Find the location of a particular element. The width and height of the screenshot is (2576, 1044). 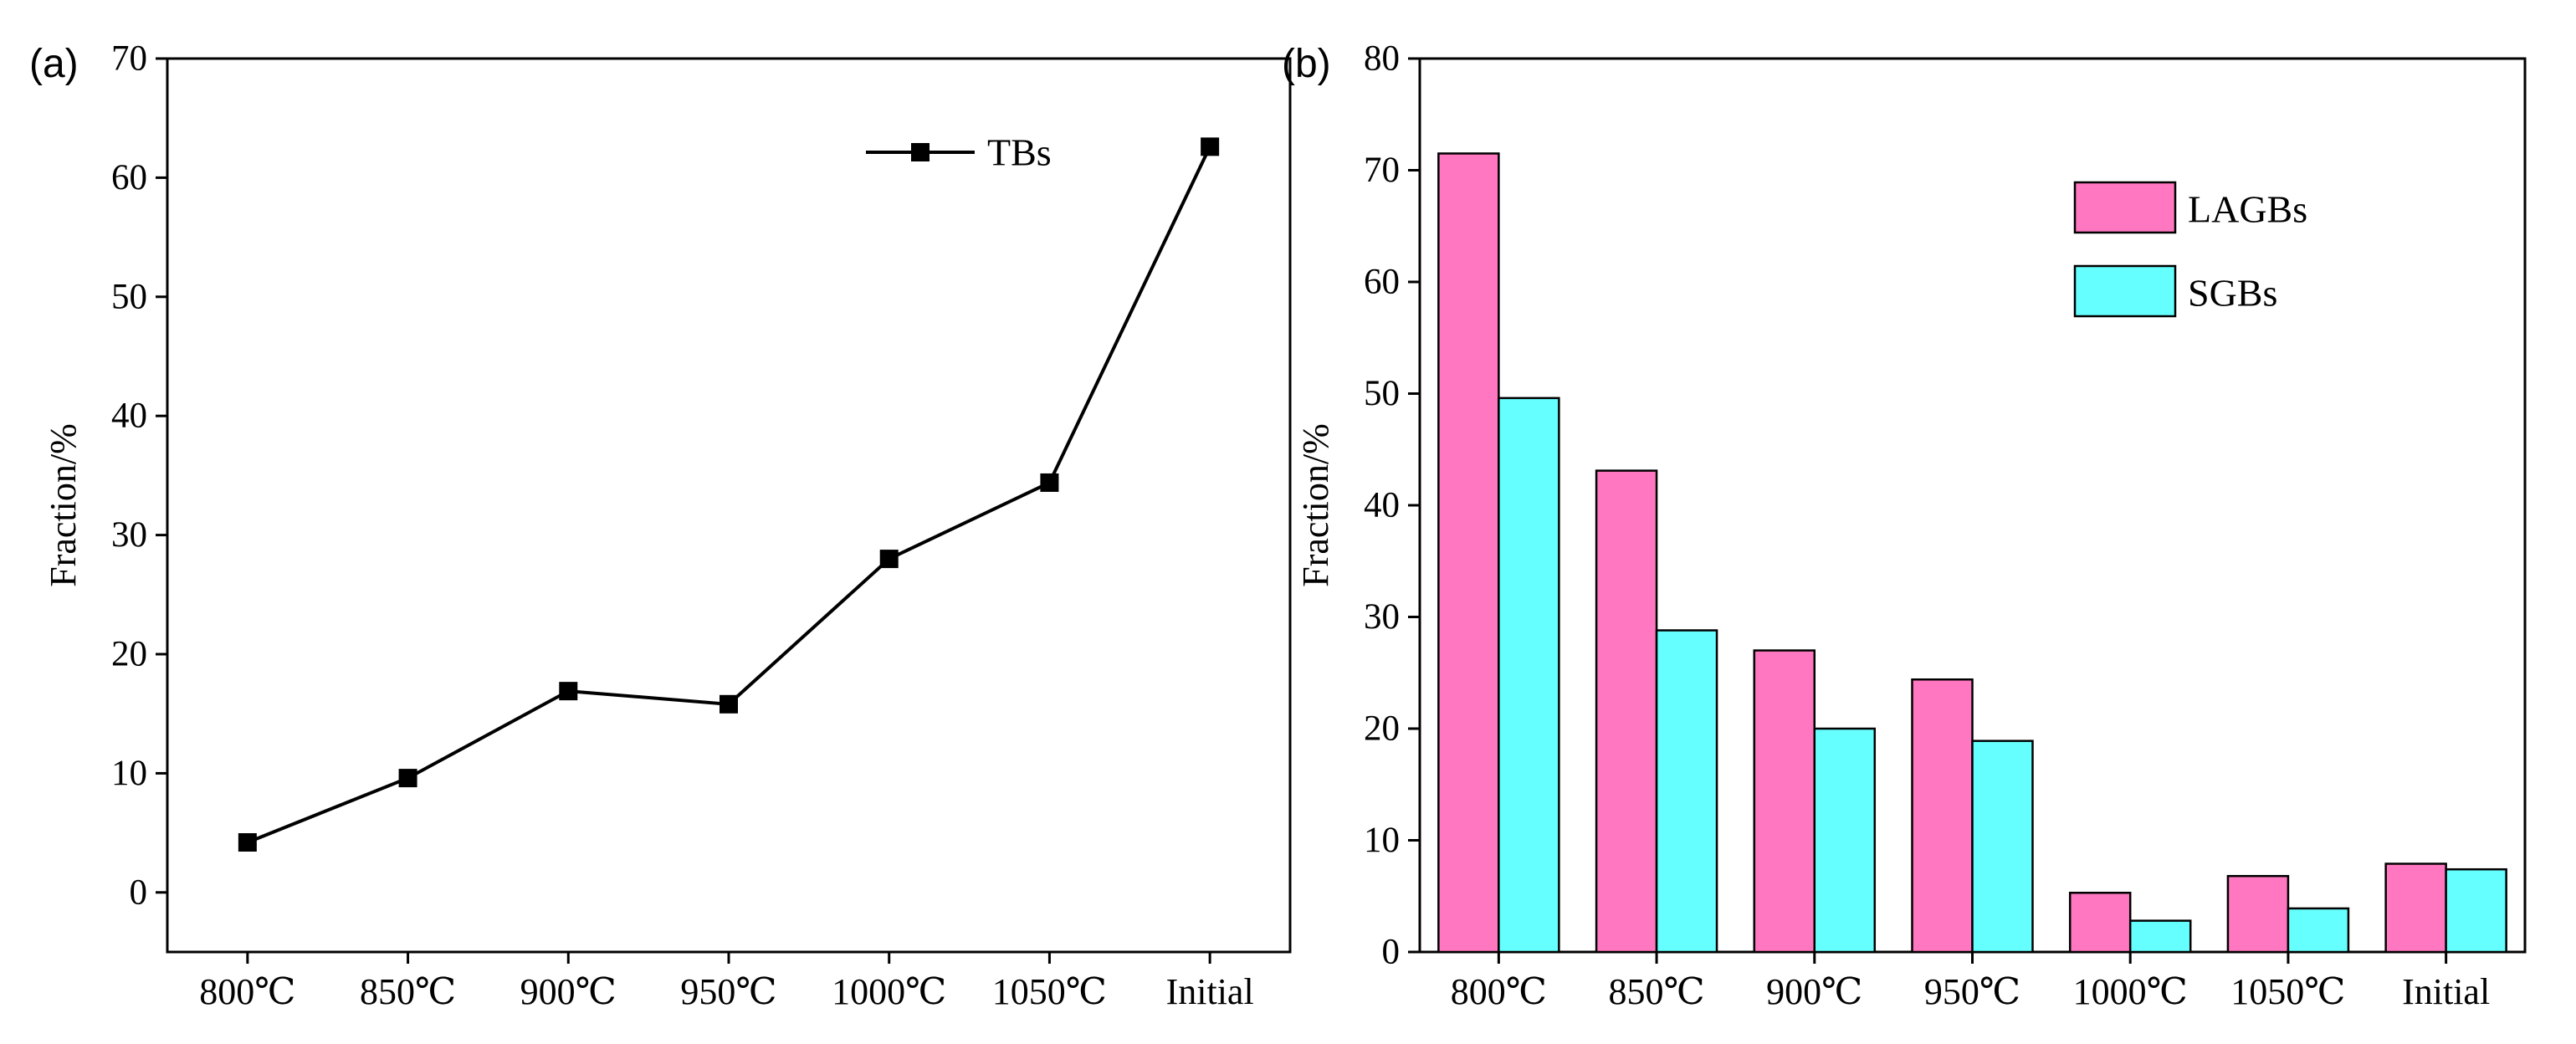

legend-label: SGBs is located at coordinates (2233, 294).